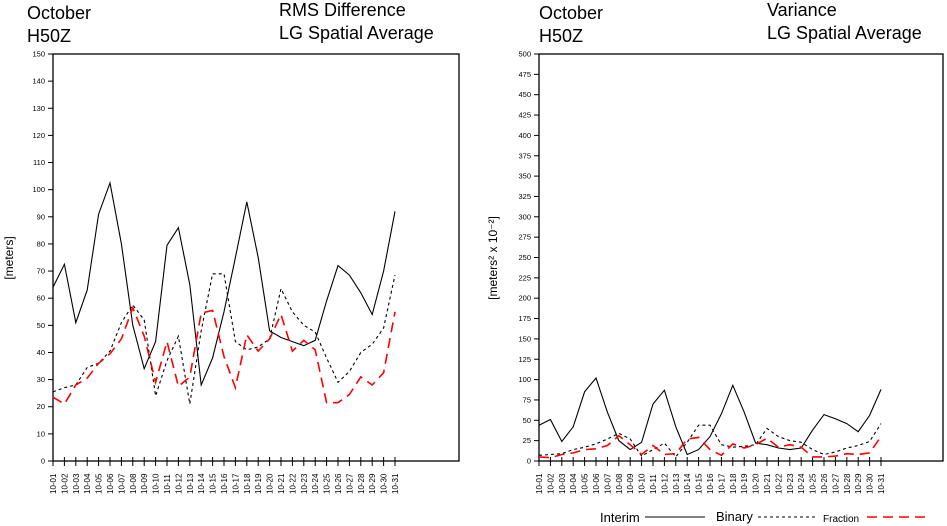 This screenshot has height=526, width=947. What do you see at coordinates (9, 257) in the screenshot?
I see `chart-1-y-axis-label: [meters]` at bounding box center [9, 257].